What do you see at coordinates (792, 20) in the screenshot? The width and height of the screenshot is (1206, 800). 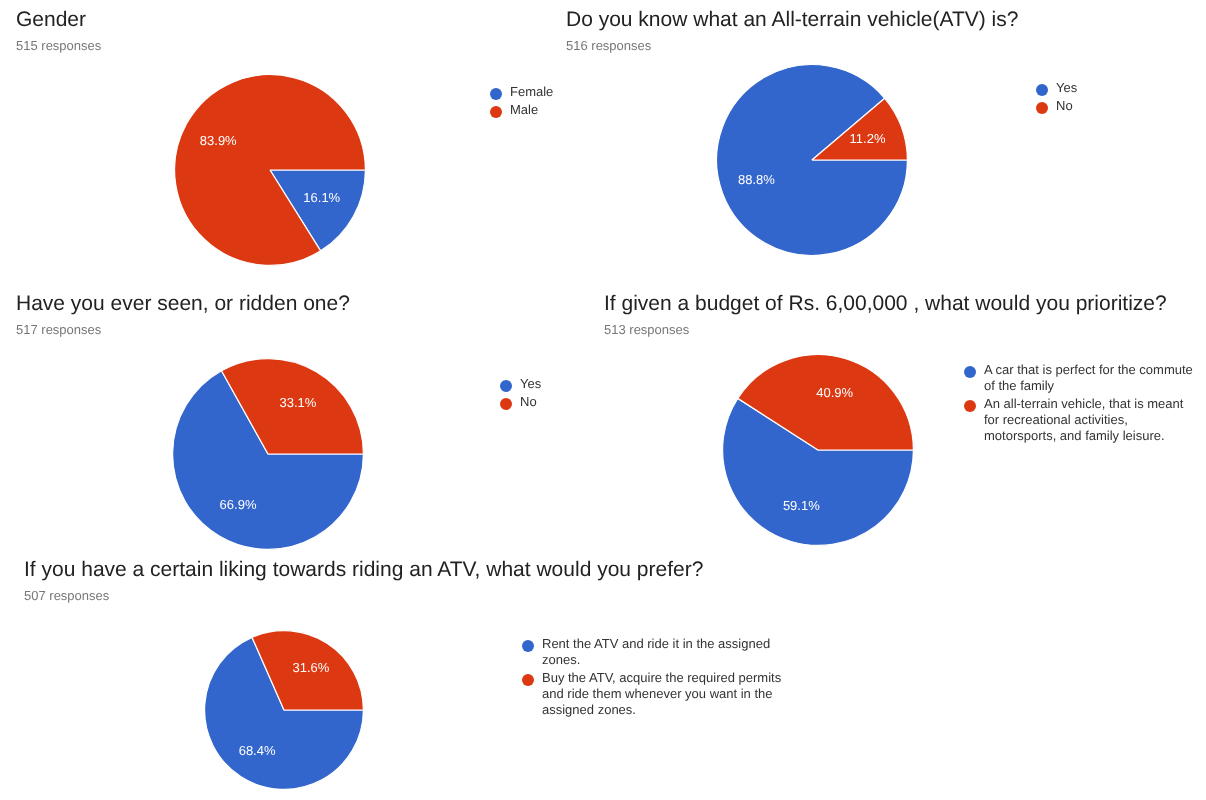 I see `chart-title: Do you know what an All-terrain vehicle(ATV) is?` at bounding box center [792, 20].